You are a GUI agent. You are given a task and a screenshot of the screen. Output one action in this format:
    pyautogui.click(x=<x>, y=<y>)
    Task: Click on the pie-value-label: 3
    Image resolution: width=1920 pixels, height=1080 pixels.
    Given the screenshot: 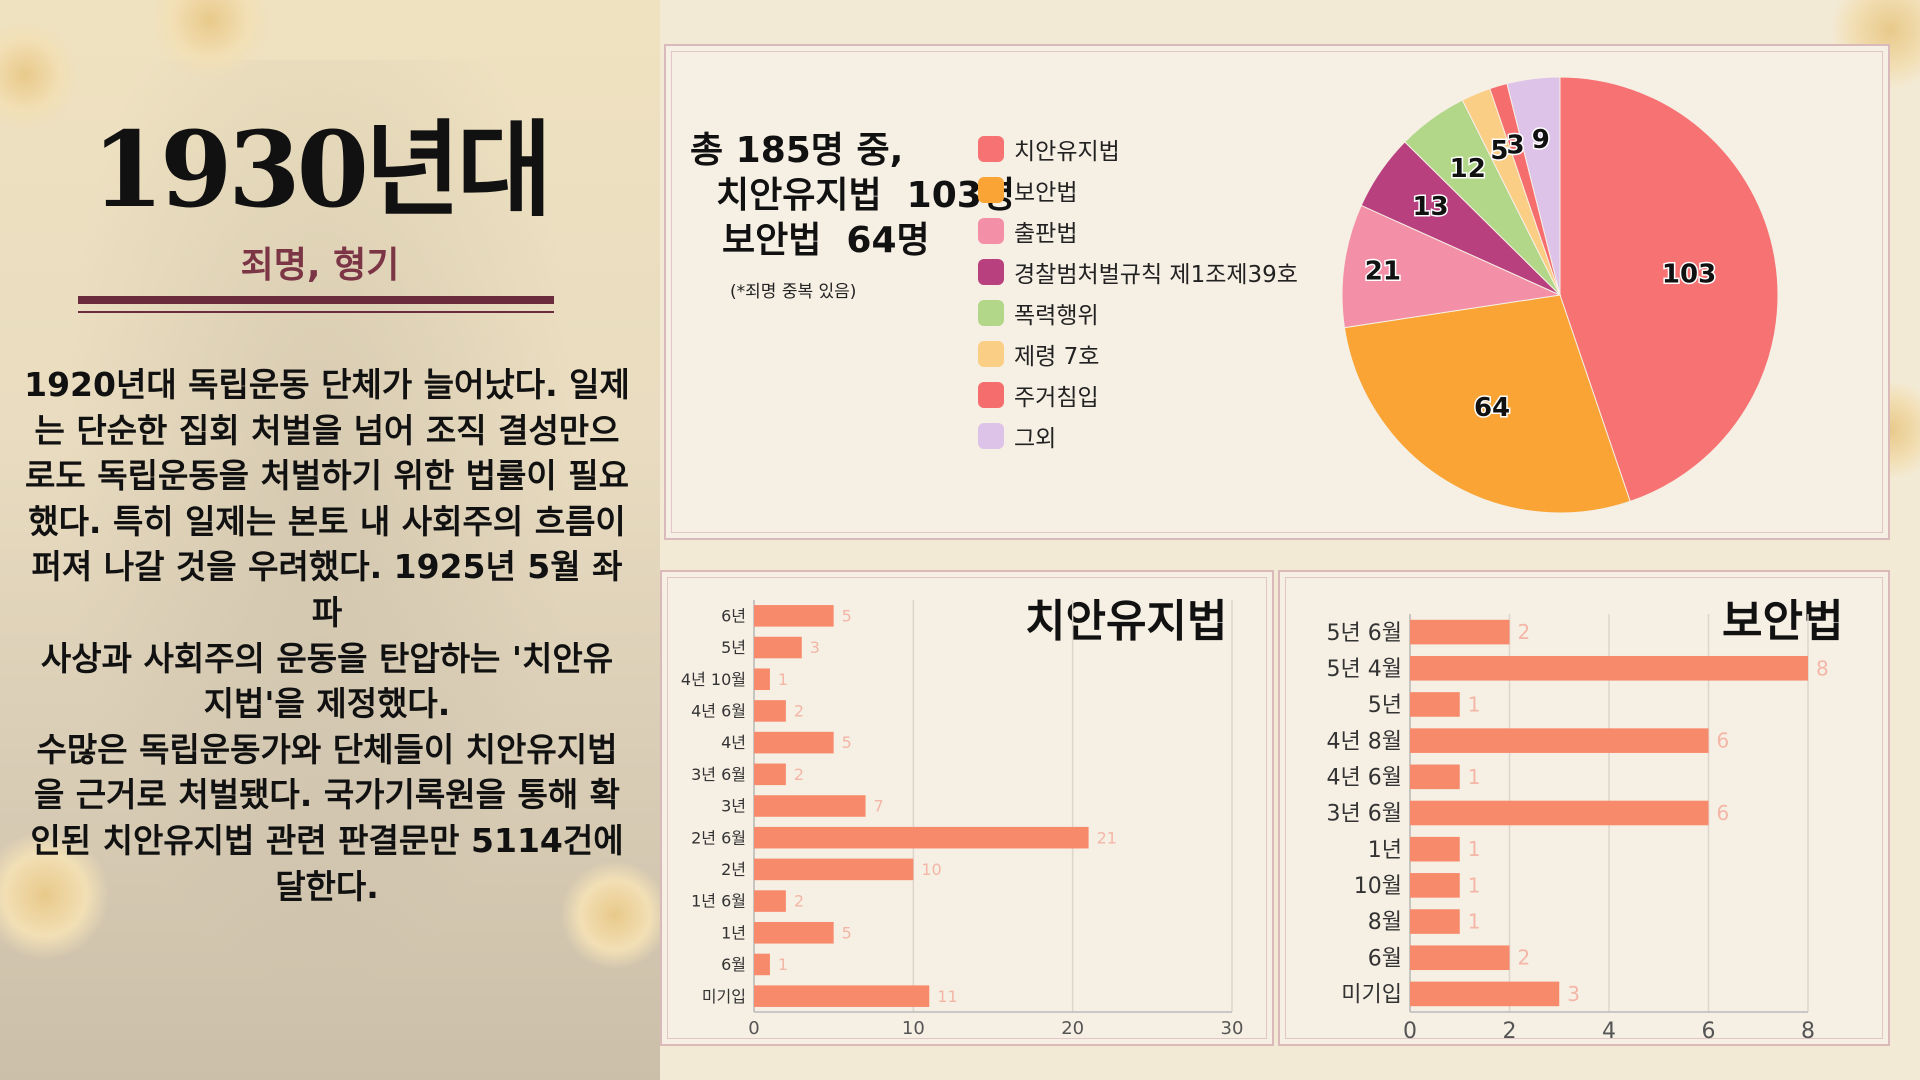 What is the action you would take?
    pyautogui.click(x=1516, y=145)
    